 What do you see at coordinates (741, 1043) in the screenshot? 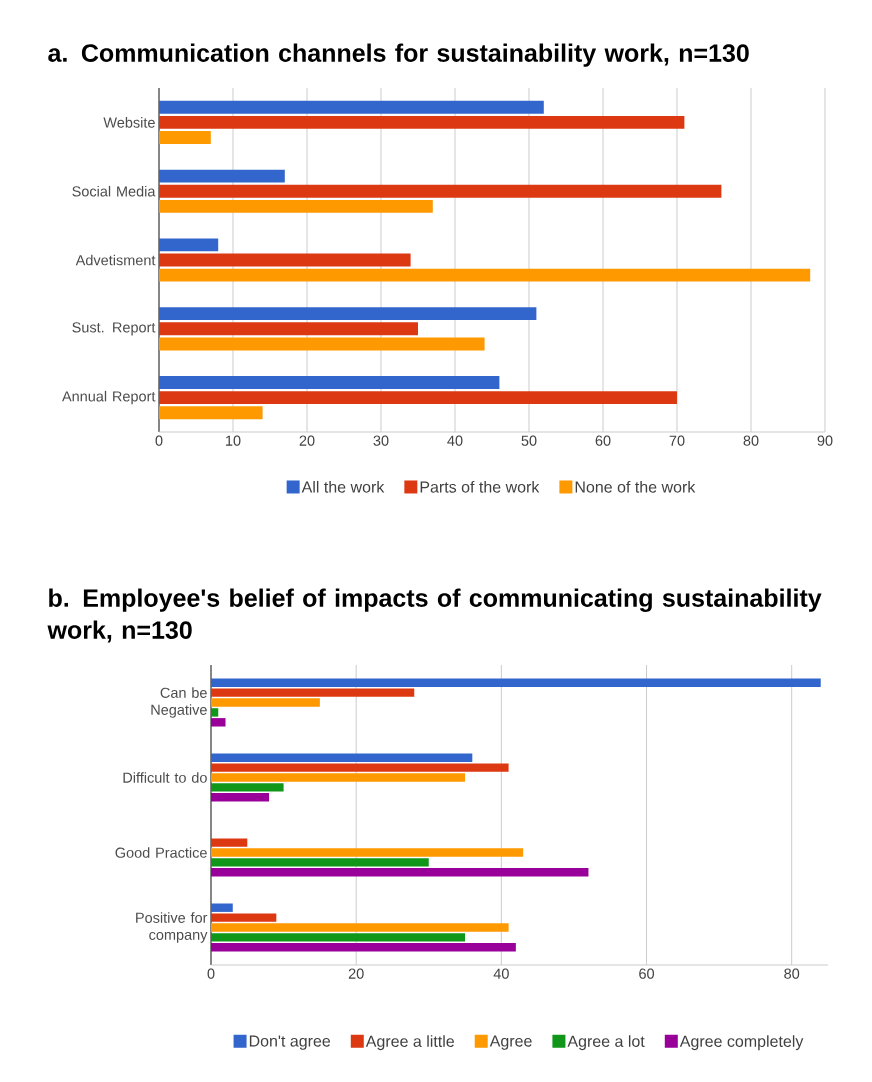
I see `legend-label: Agree completely` at bounding box center [741, 1043].